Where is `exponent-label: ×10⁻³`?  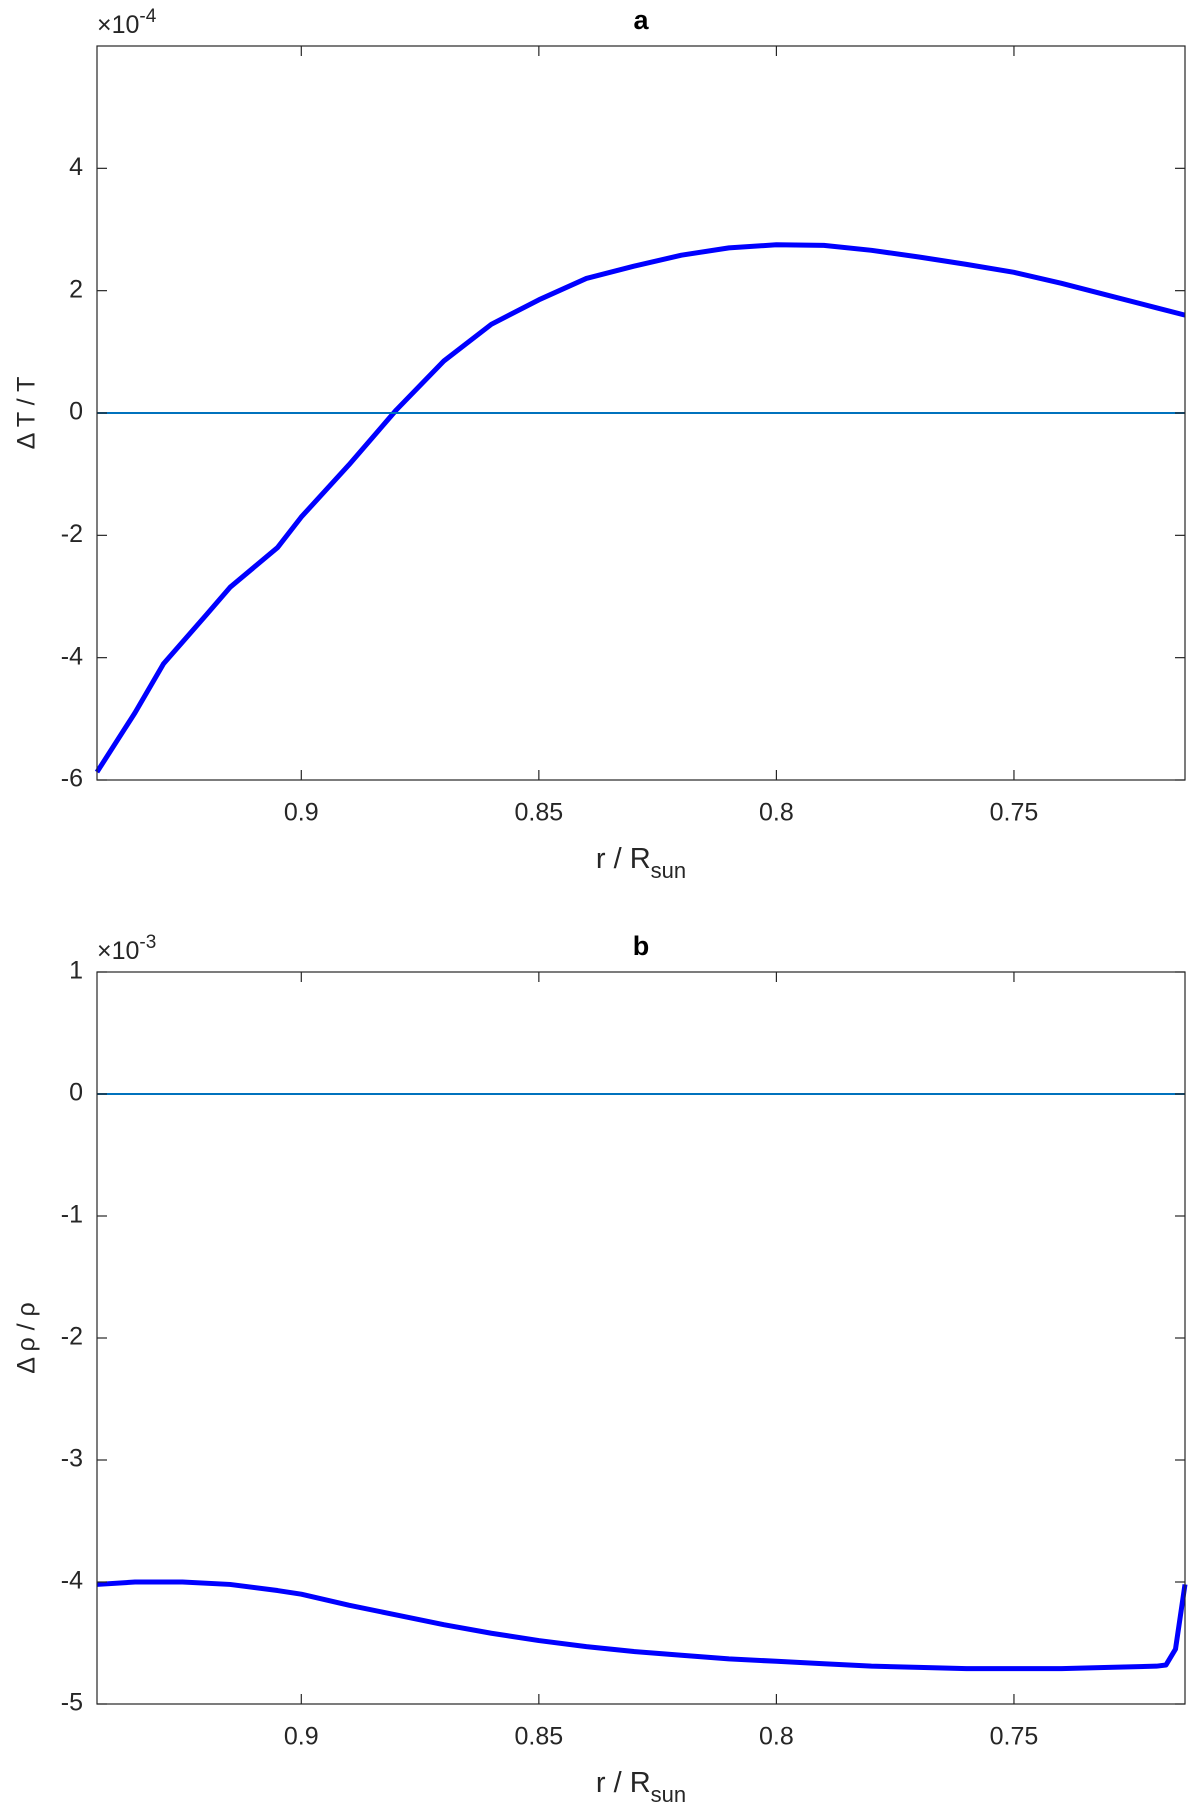 exponent-label: ×10⁻³ is located at coordinates (126, 948).